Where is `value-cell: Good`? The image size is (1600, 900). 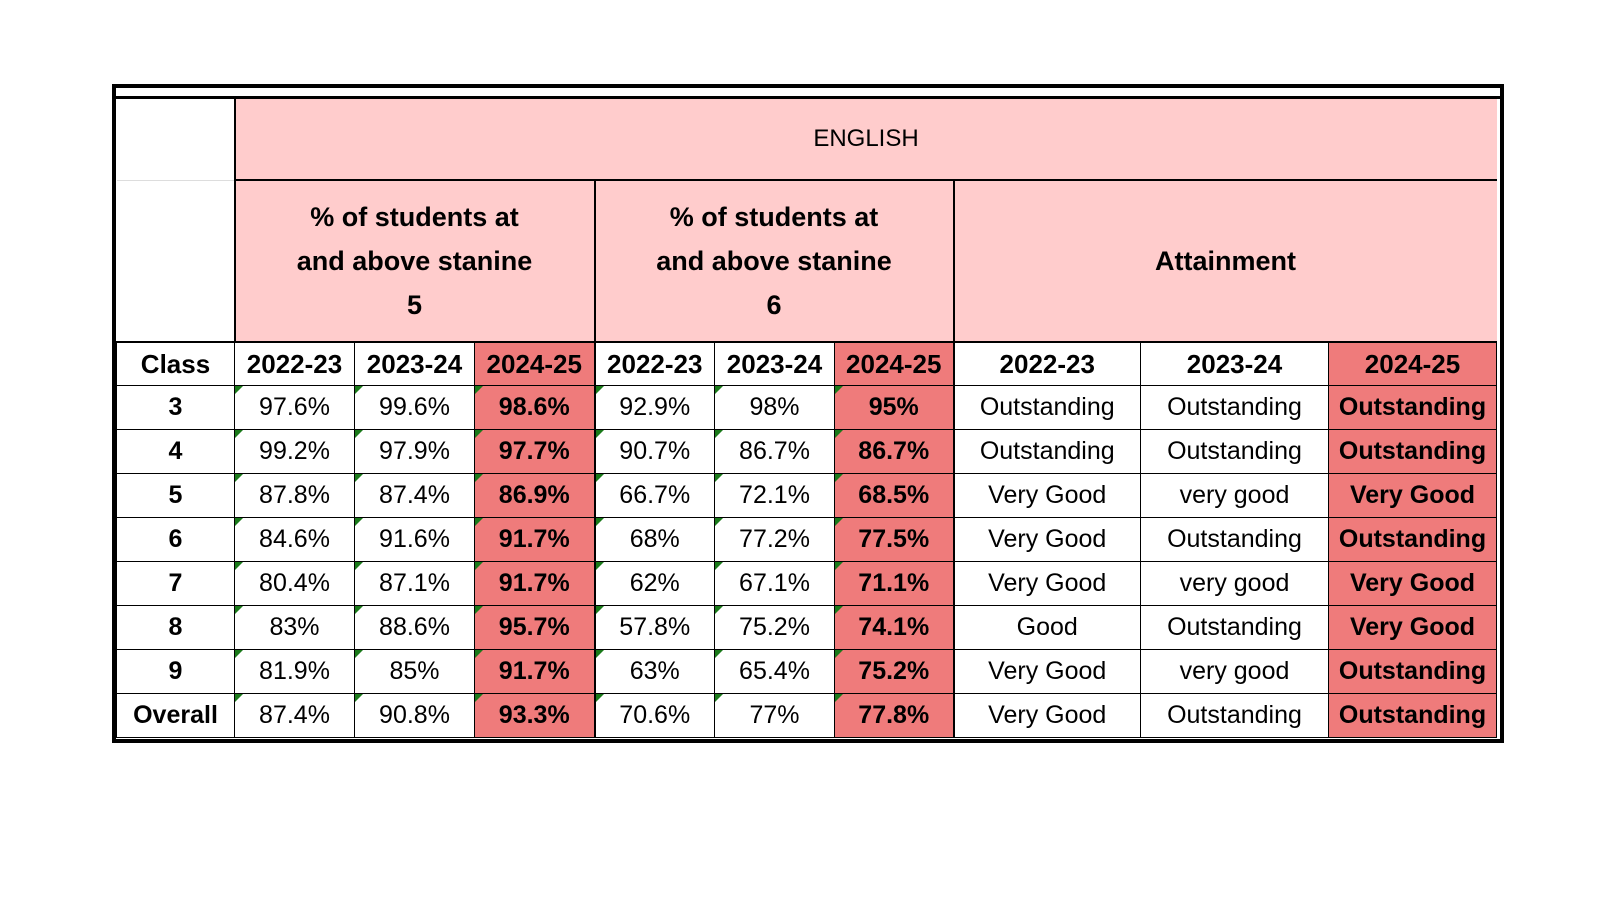 value-cell: Good is located at coordinates (1047, 627).